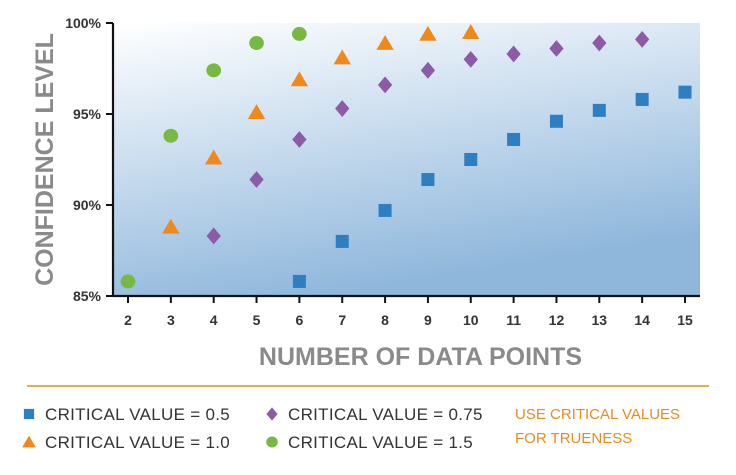 The image size is (736, 475). What do you see at coordinates (87, 114) in the screenshot?
I see `y-tick-label: 95%` at bounding box center [87, 114].